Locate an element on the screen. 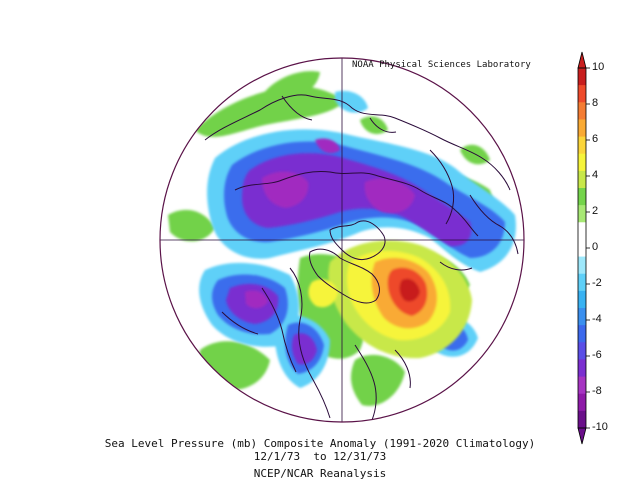 The width and height of the screenshot is (640, 496). colorbar-tick-label: -10 is located at coordinates (600, 427).